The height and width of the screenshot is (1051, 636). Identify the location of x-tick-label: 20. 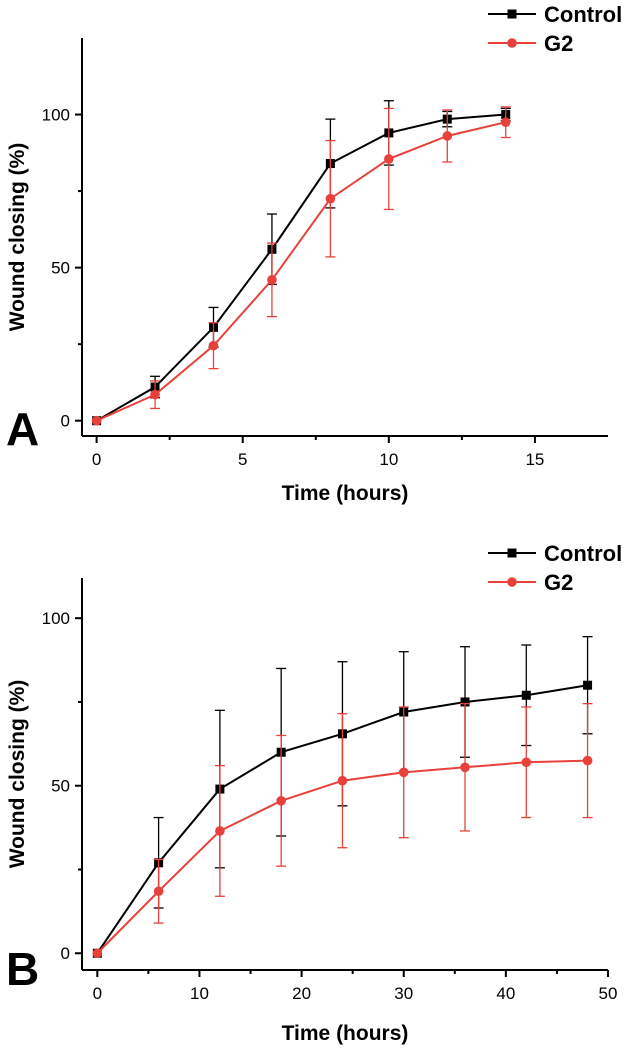
(301, 993).